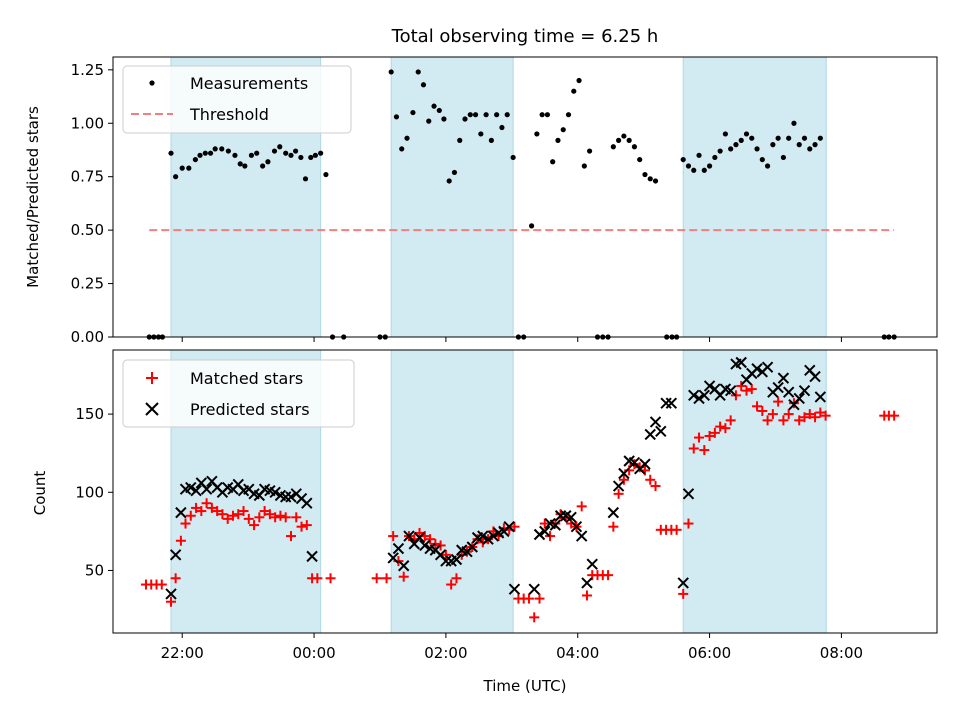  Describe the element at coordinates (229, 114) in the screenshot. I see `legend-threshold-label: Threshold` at that location.